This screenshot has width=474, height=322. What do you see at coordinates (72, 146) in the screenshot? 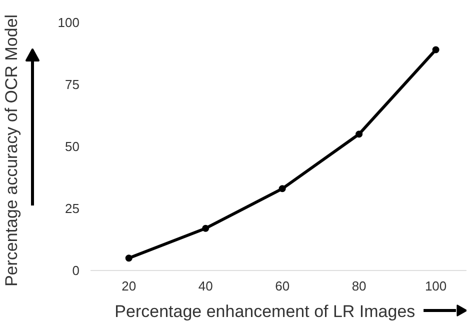
I see `y-tick-label: 50` at bounding box center [72, 146].